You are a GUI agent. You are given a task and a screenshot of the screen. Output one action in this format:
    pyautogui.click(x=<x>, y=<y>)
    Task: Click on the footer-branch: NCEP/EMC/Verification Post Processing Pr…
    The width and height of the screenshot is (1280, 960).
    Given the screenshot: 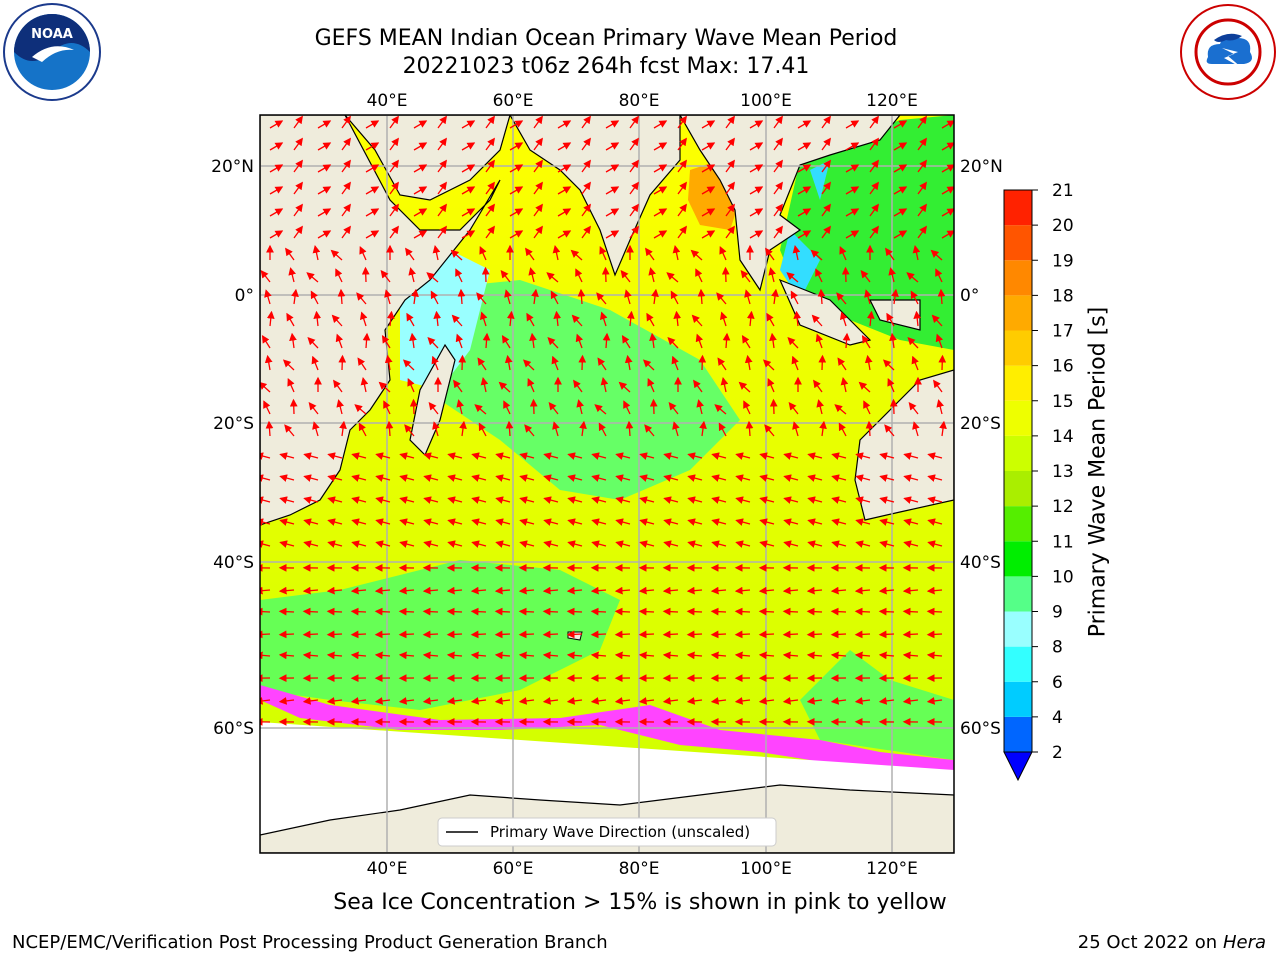 What is the action you would take?
    pyautogui.click(x=310, y=942)
    